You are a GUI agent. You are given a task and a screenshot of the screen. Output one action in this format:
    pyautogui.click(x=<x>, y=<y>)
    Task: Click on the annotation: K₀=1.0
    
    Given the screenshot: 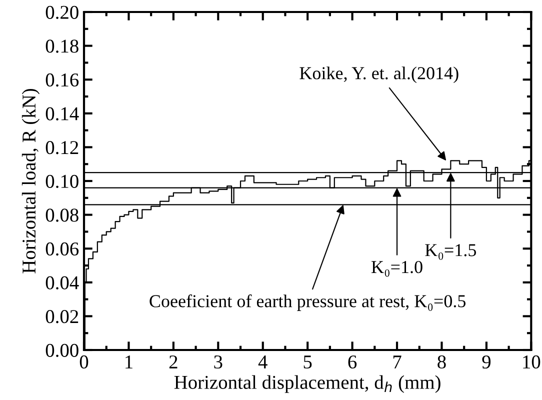 What is the action you would take?
    pyautogui.click(x=396, y=268)
    